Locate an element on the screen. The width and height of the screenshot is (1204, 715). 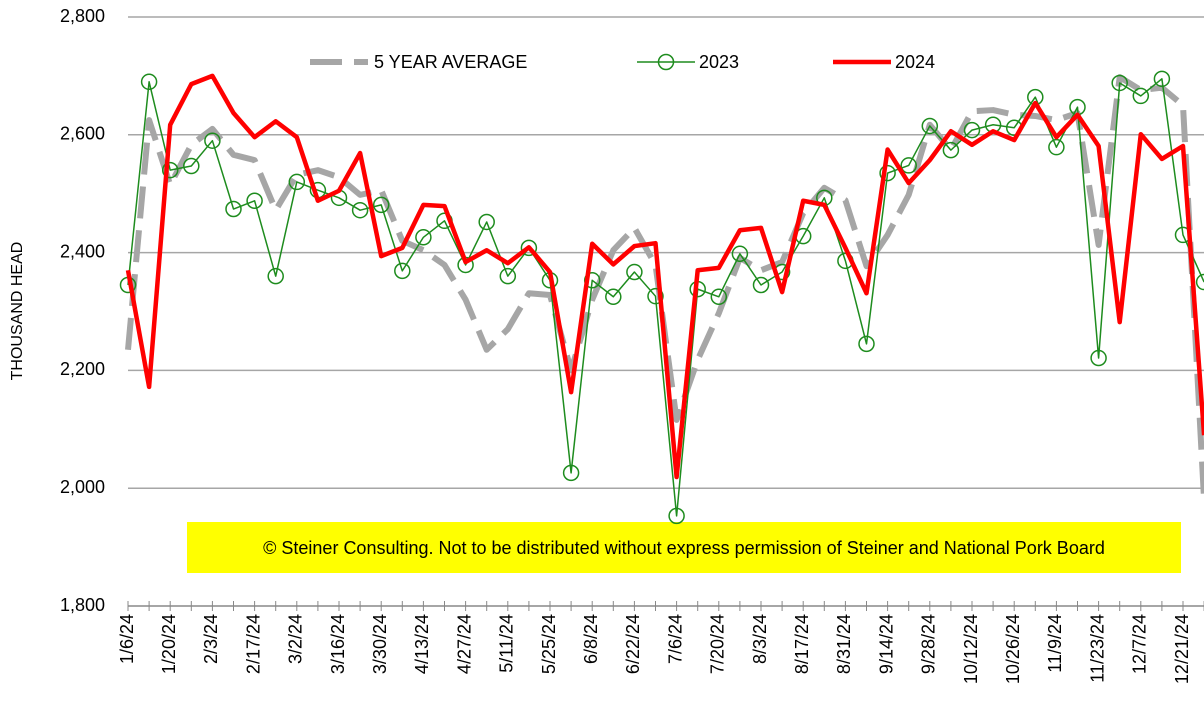
x-tick-label: 6/8/24 is located at coordinates (591, 639).